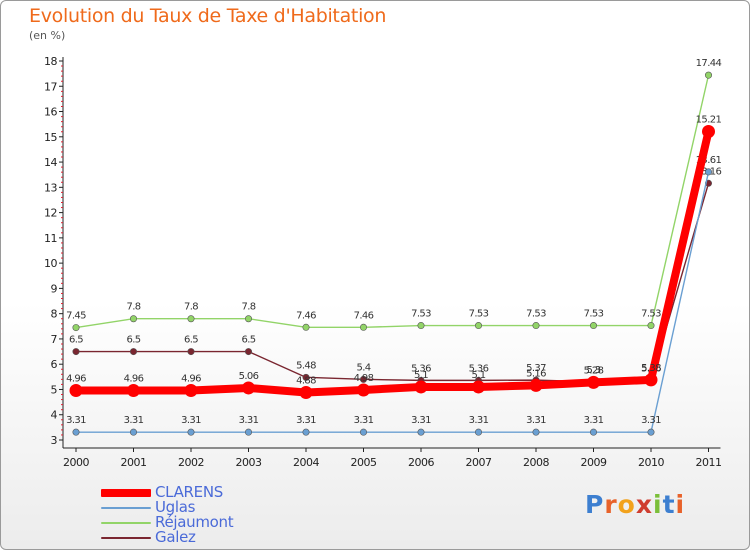 The height and width of the screenshot is (550, 750). What do you see at coordinates (134, 462) in the screenshot?
I see `x-tick-label: 2001` at bounding box center [134, 462].